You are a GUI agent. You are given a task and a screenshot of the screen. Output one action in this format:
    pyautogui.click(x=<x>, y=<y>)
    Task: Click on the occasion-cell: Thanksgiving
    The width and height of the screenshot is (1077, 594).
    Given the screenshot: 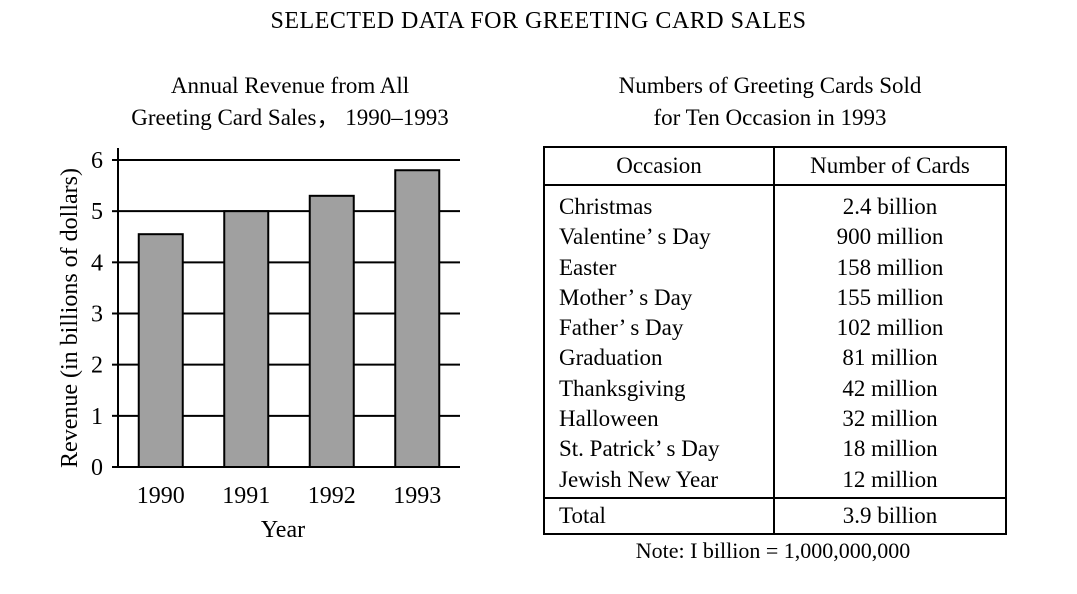 What is the action you would take?
    pyautogui.click(x=622, y=388)
    